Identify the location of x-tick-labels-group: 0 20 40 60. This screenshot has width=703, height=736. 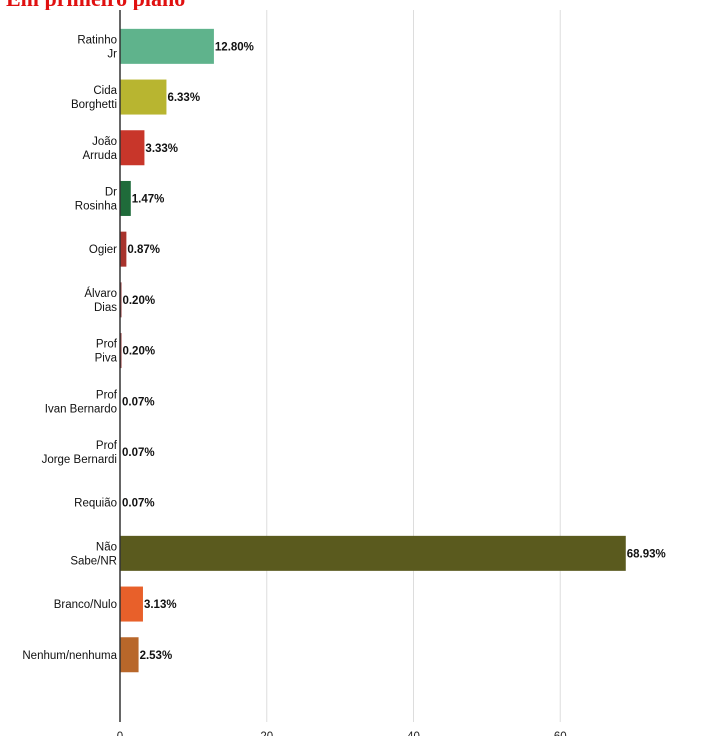
(342, 733).